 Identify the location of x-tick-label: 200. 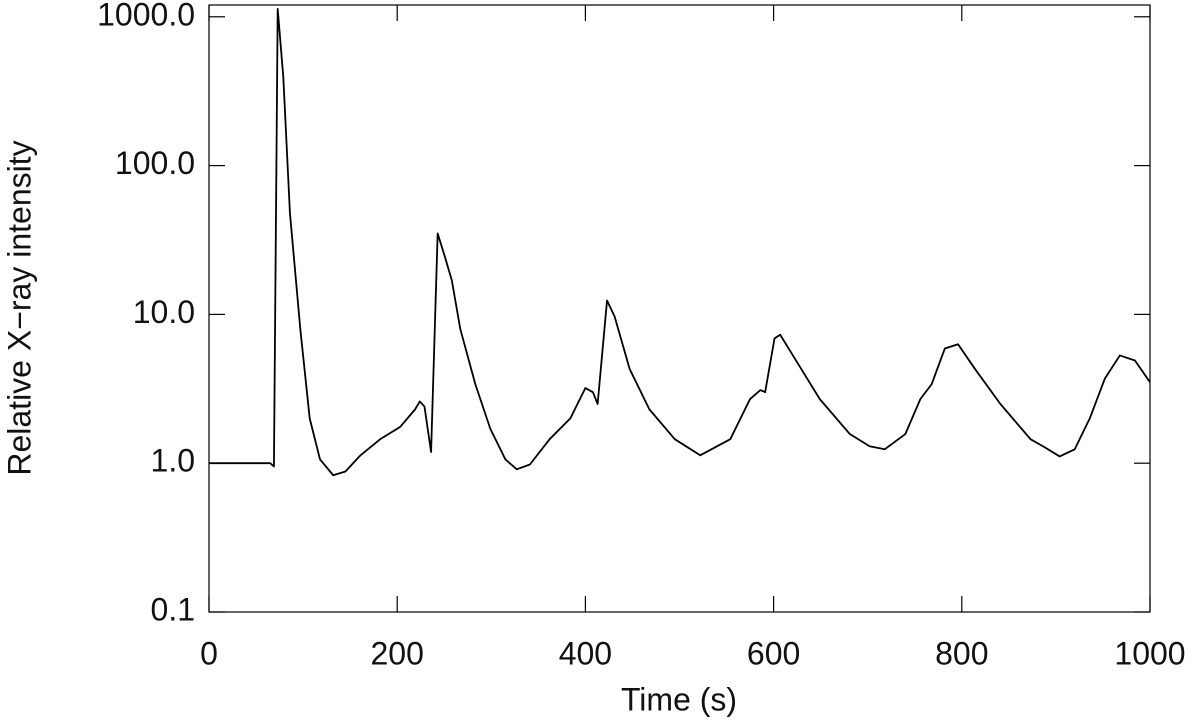
(397, 653).